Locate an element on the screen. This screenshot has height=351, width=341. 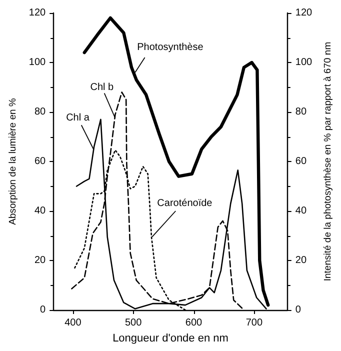
y-tick-label: 40 is located at coordinates (40, 211).